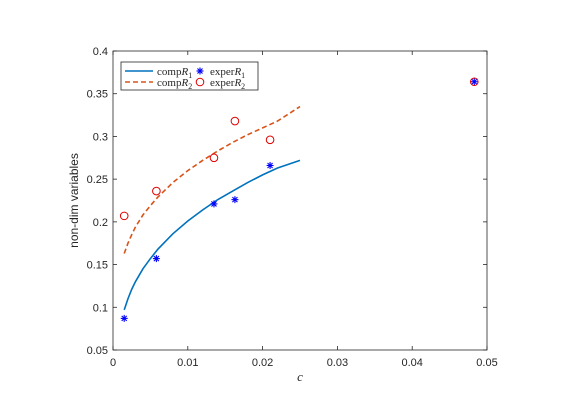 The height and width of the screenshot is (415, 581). Describe the element at coordinates (97, 351) in the screenshot. I see `y-tick-label: 0.05` at that location.